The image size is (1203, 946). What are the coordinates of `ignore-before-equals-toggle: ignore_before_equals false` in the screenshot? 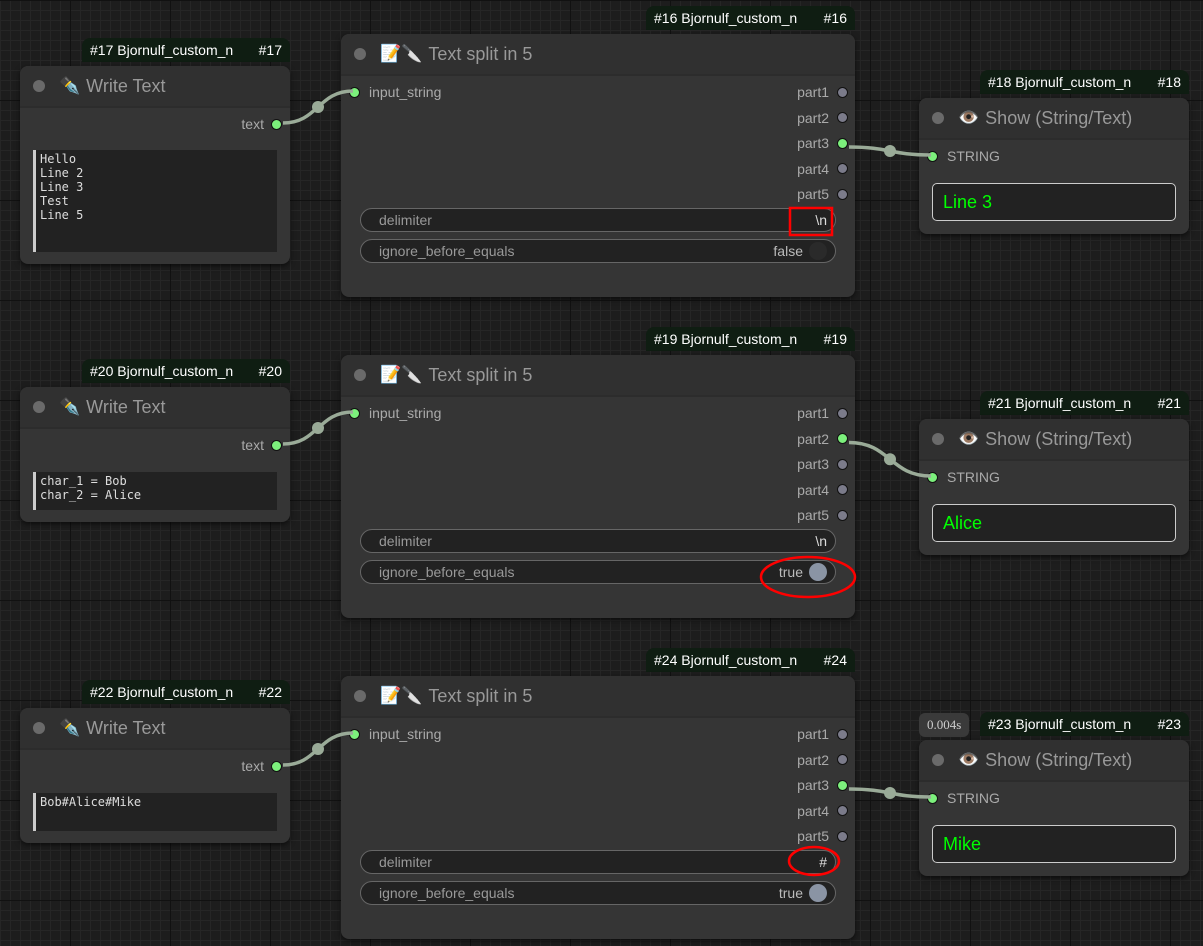 It's located at (598, 251).